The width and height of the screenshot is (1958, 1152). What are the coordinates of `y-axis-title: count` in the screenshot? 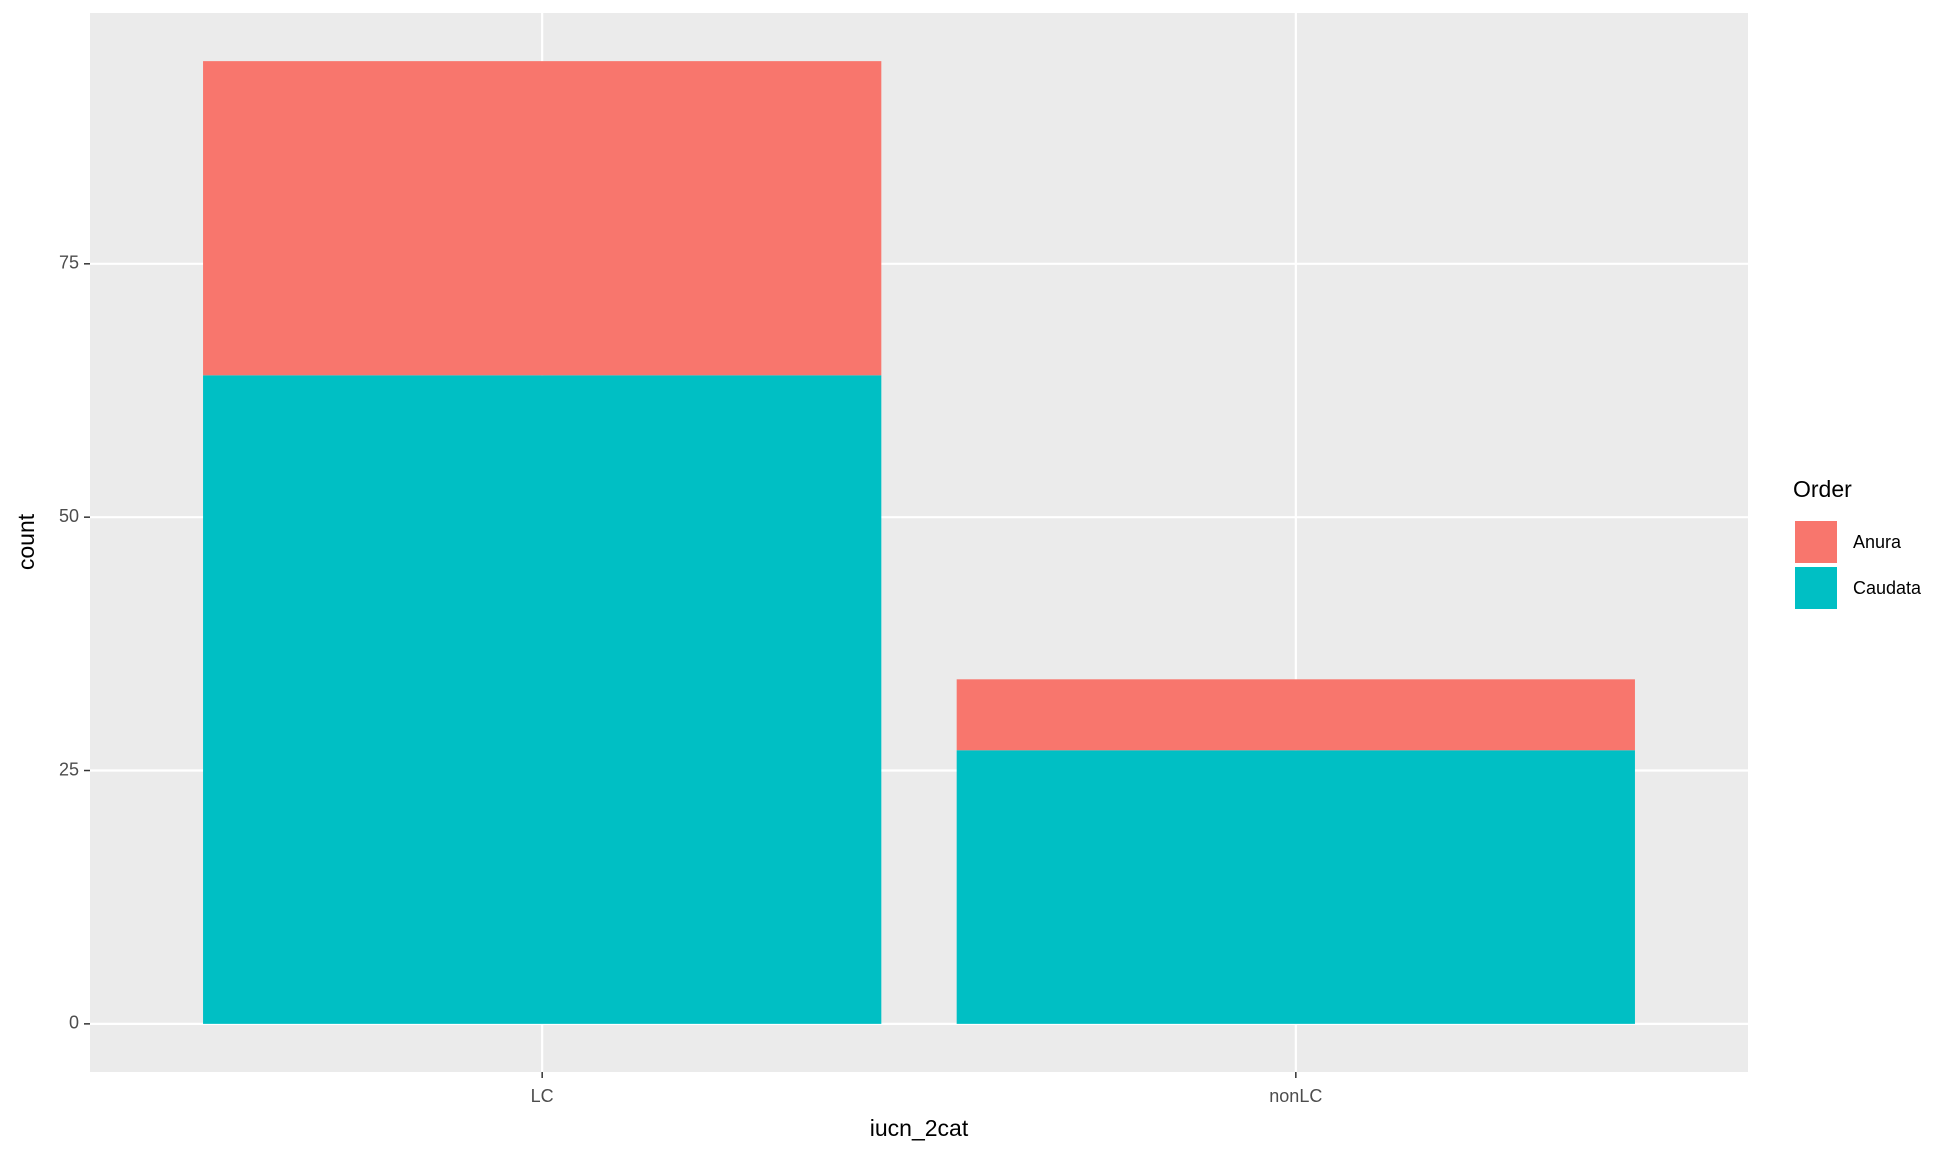 It's located at (26, 541).